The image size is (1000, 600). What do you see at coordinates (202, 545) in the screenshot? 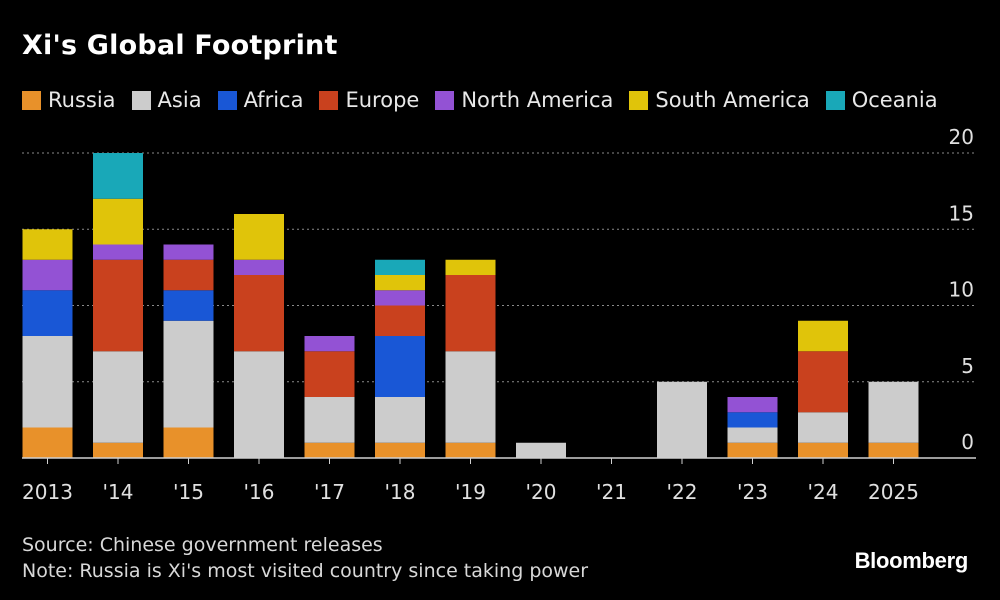
I see `source-note: Source: Chinese government releases` at bounding box center [202, 545].